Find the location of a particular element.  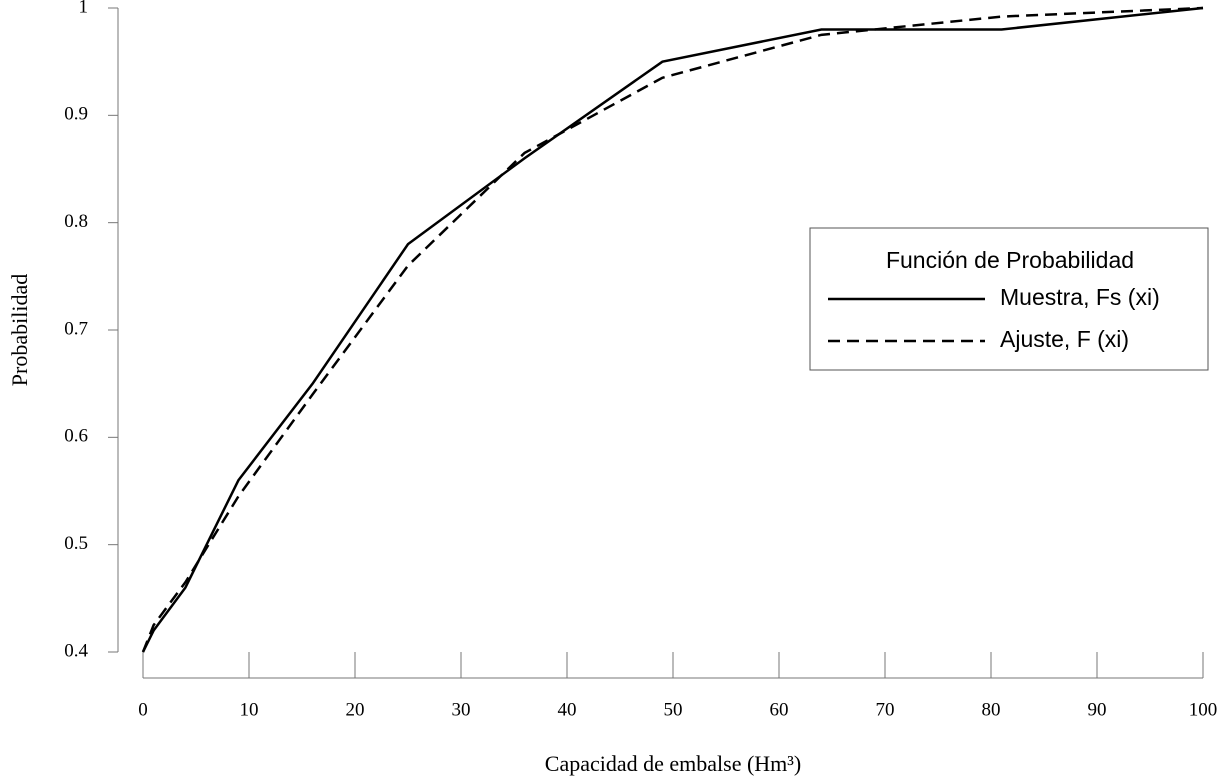

x-tick-label: 100 is located at coordinates (1203, 709).